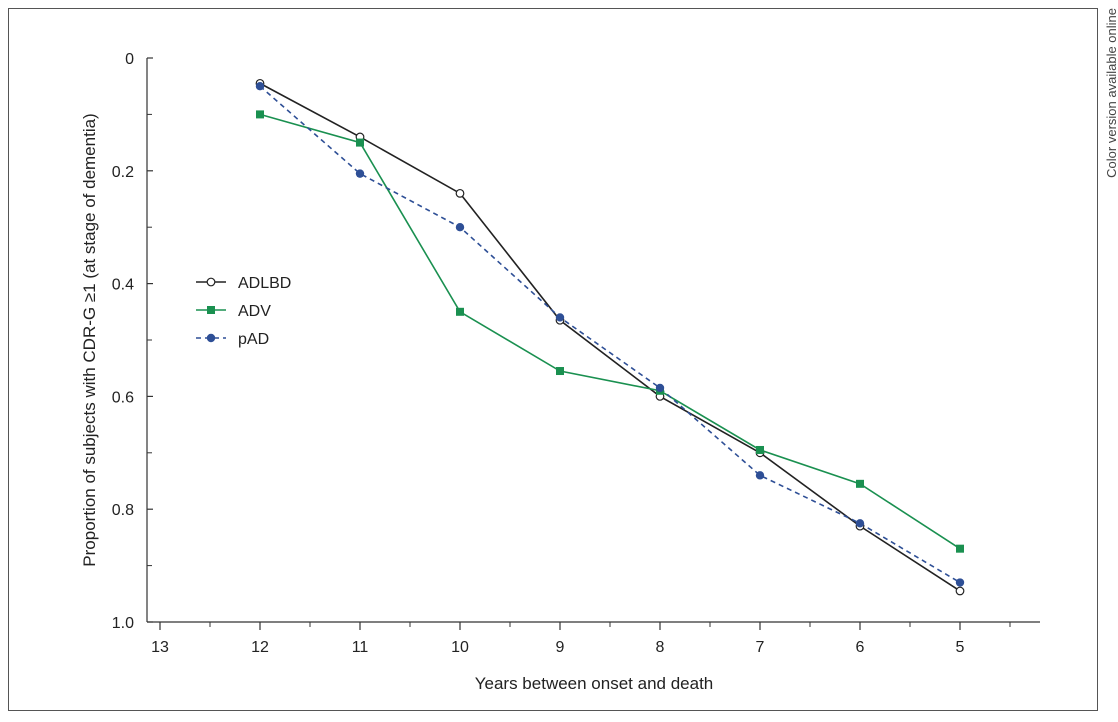 The image size is (1118, 722). What do you see at coordinates (360, 647) in the screenshot?
I see `x-tick-label: 11` at bounding box center [360, 647].